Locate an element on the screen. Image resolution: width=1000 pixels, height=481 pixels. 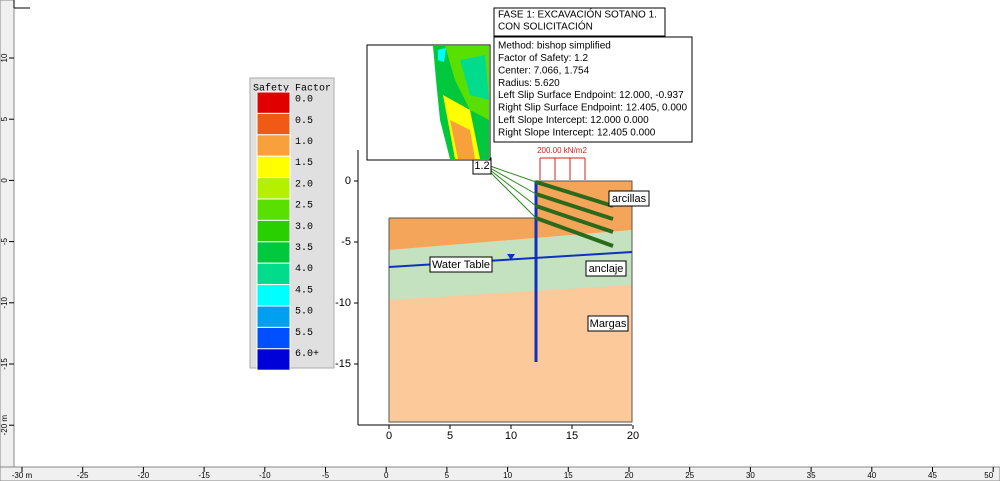
header-line: FASE 1: EXCAVACIÓN SOTANO 1. is located at coordinates (577, 14).